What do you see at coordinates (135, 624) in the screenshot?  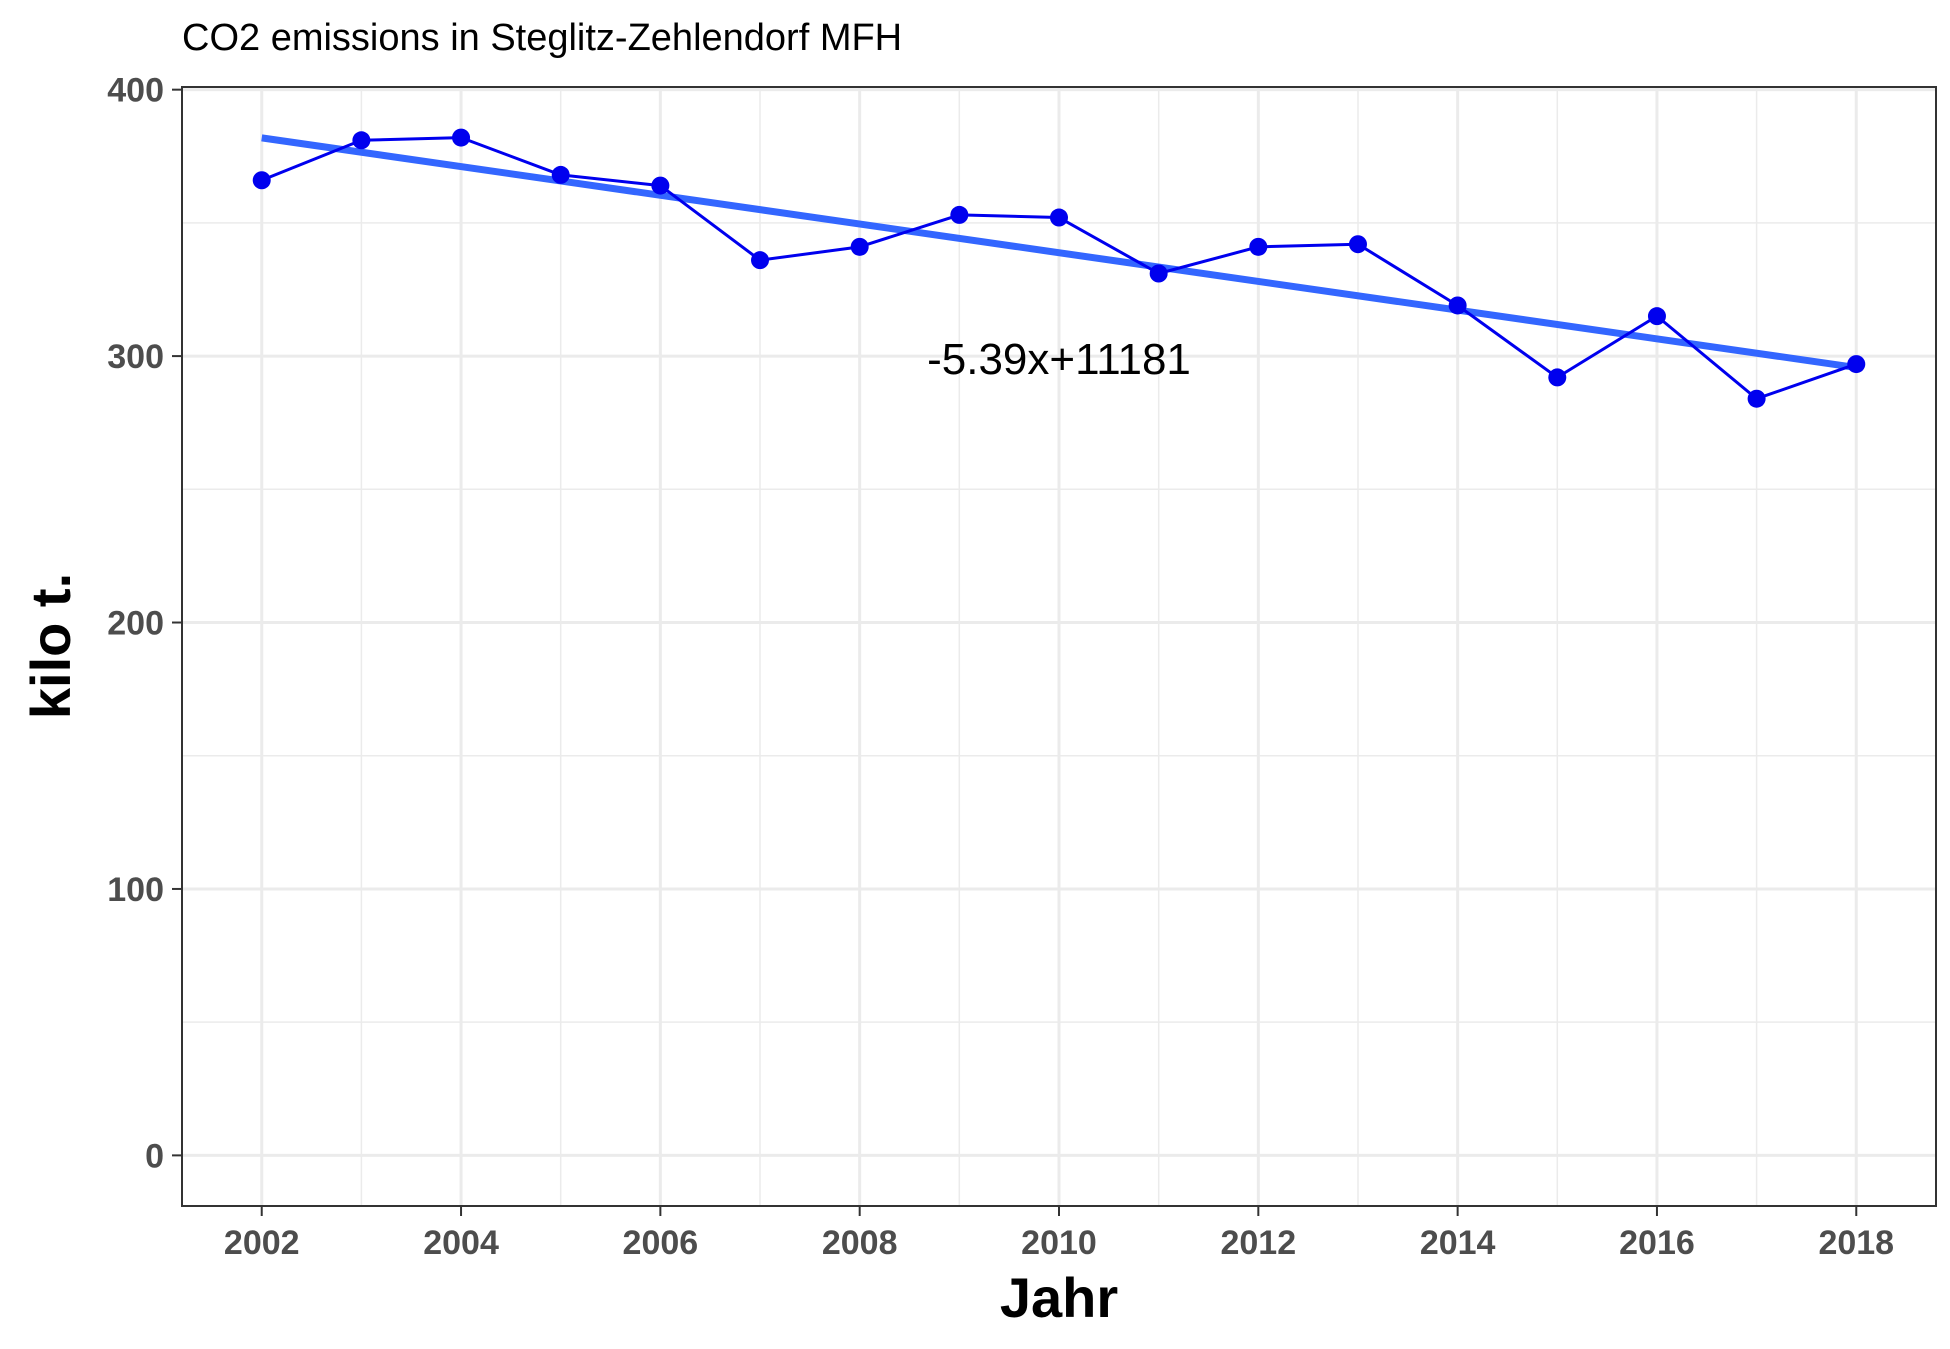 I see `y-tick-label: 200` at bounding box center [135, 624].